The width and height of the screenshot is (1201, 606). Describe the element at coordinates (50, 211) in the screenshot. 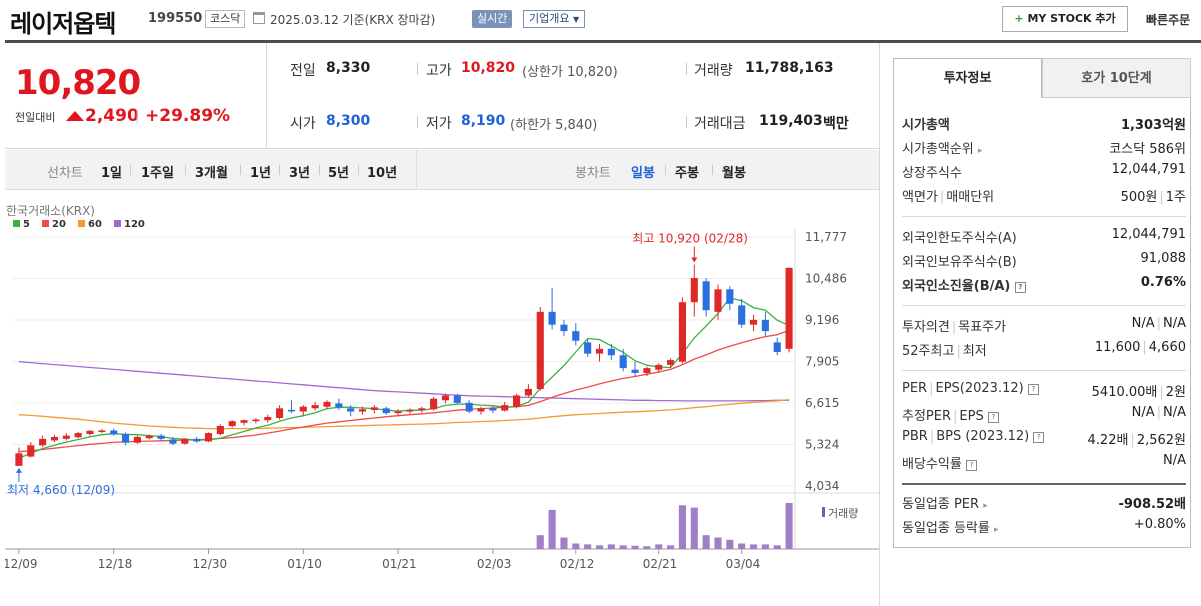

I see `chart-source-label: 한국거래소(KRX)` at that location.